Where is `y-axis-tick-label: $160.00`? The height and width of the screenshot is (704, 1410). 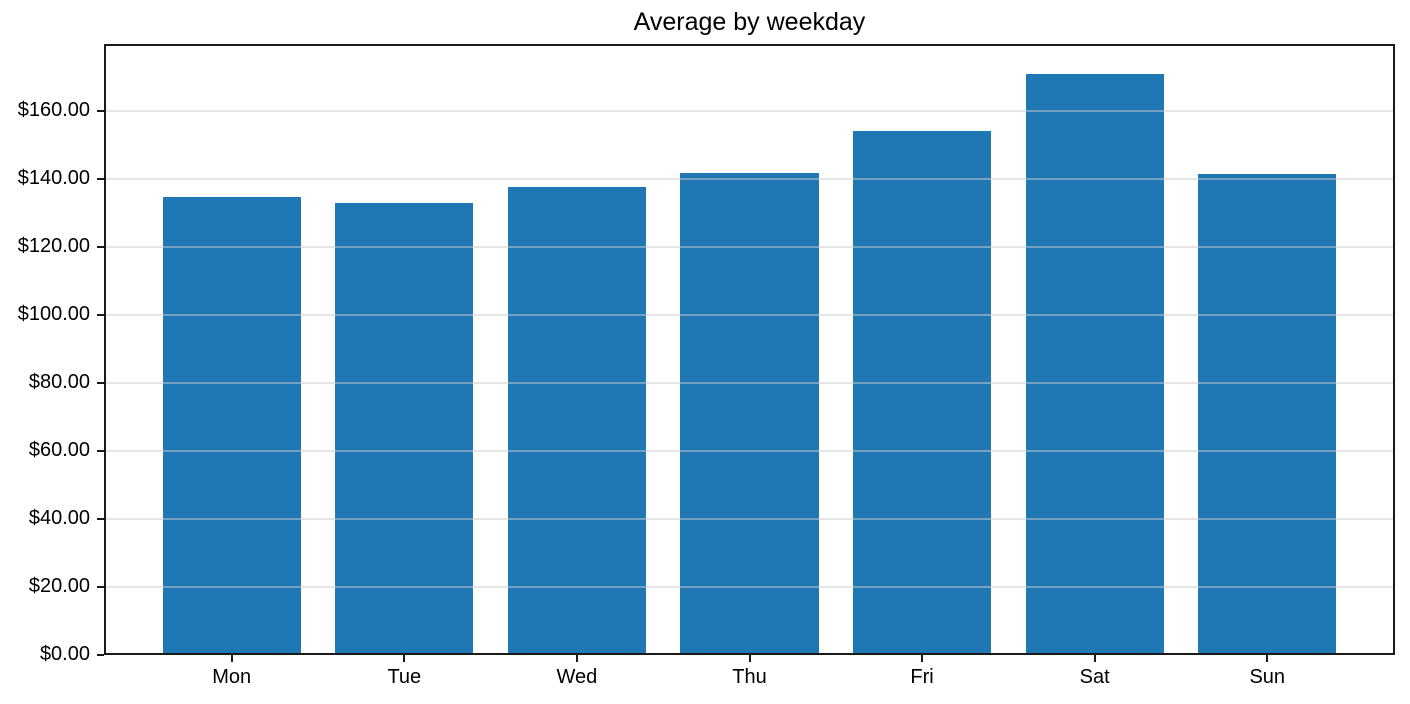
y-axis-tick-label: $160.00 is located at coordinates (53, 110).